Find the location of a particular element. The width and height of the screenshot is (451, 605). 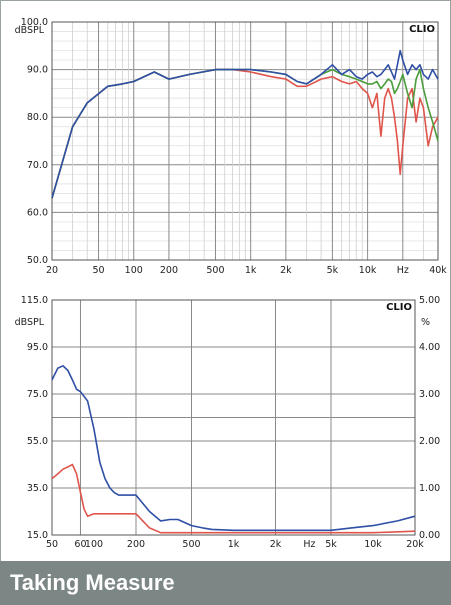

chart2-xtick-label: 2k is located at coordinates (276, 544).